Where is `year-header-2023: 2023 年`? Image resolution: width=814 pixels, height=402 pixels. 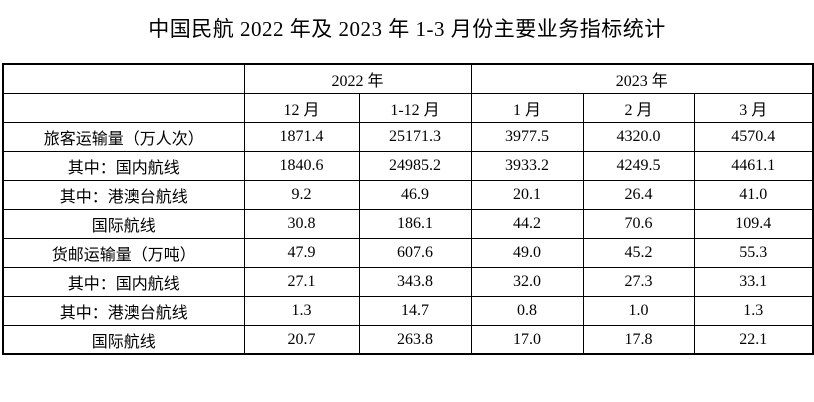 year-header-2023: 2023 年 is located at coordinates (642, 78).